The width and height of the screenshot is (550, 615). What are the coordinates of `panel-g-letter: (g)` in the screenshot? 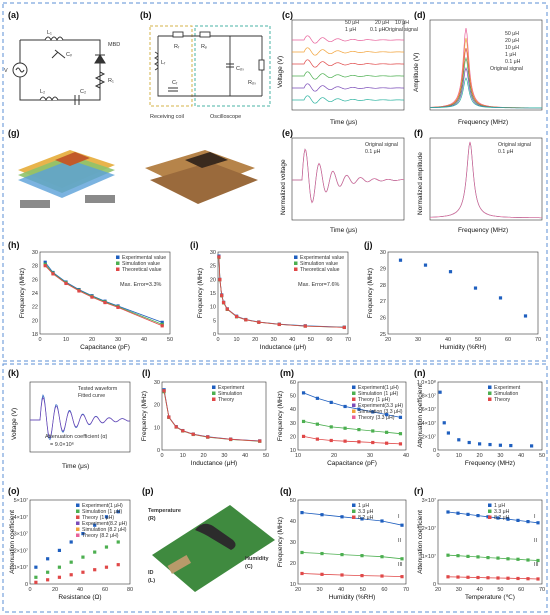 It's located at (14, 133).